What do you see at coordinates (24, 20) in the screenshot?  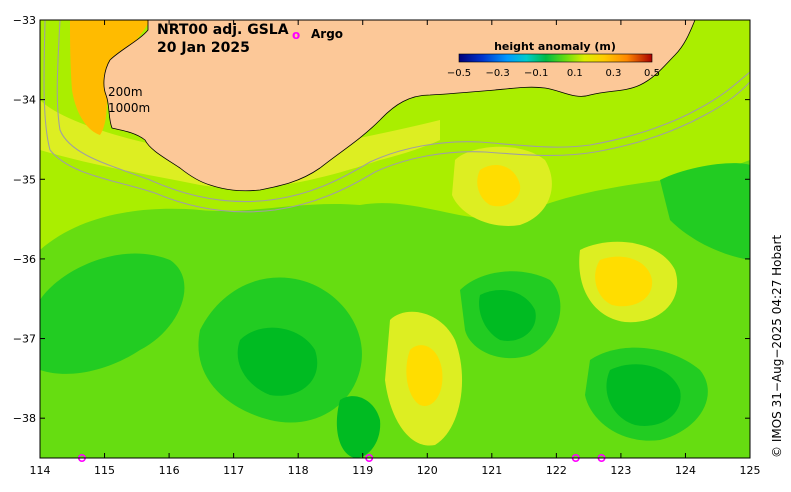 I see `y-tick-label: −33` at bounding box center [24, 20].